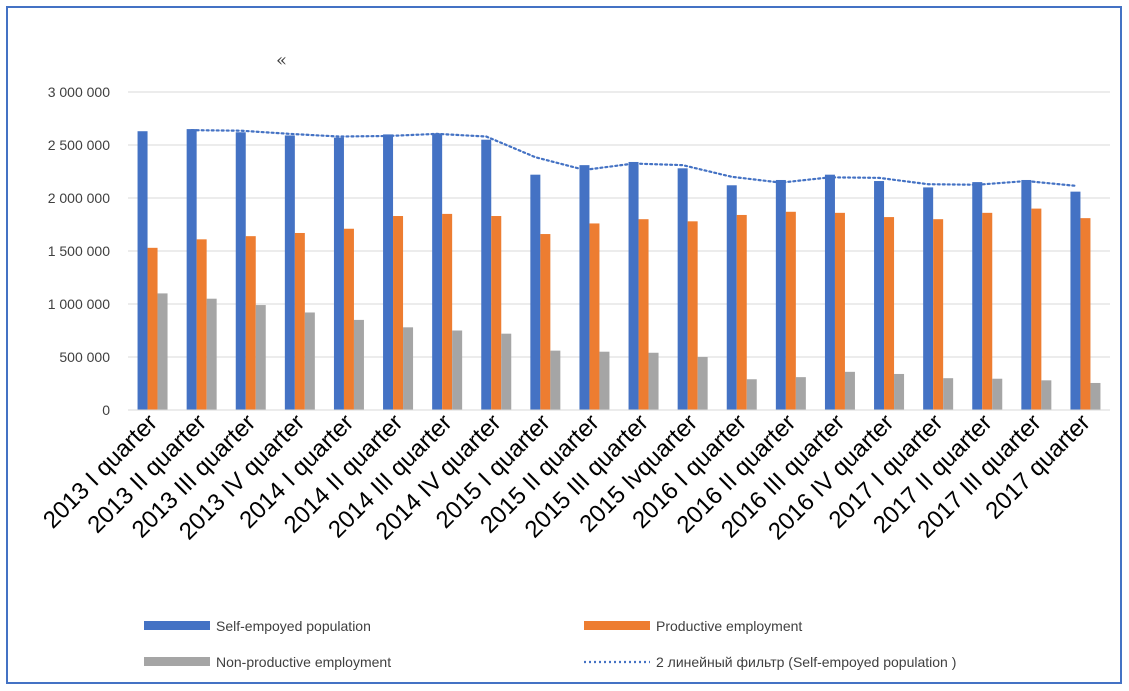 The width and height of the screenshot is (1129, 691). I want to click on legend-label: Self-empoyed population, so click(293, 626).